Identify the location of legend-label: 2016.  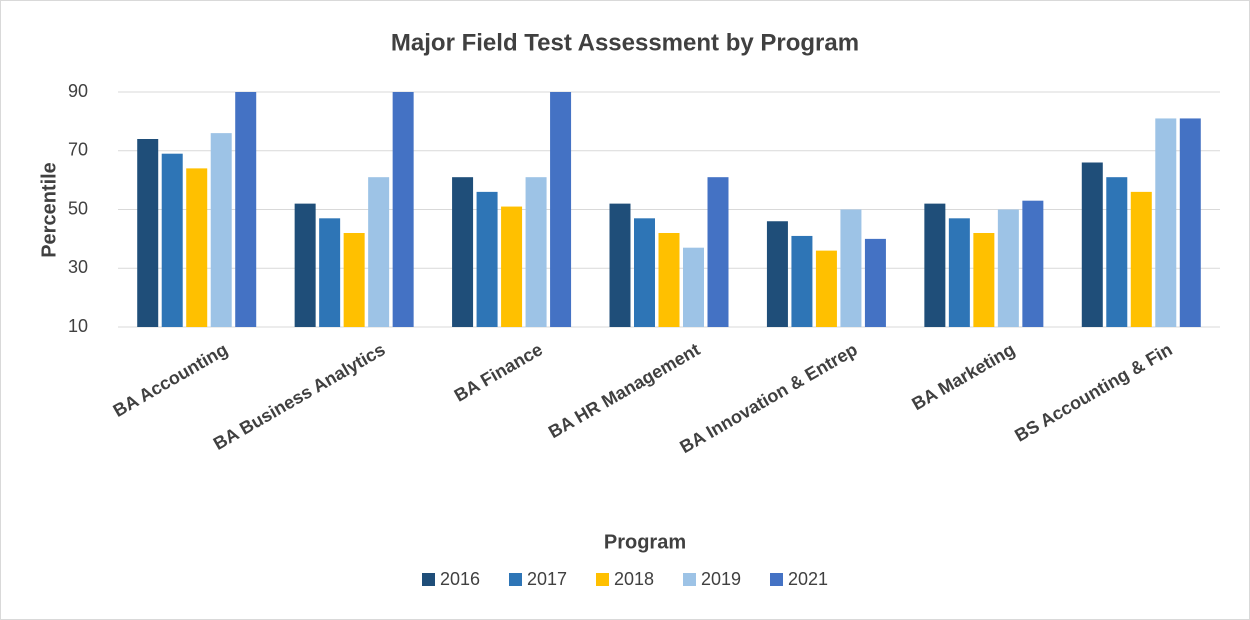
(460, 579).